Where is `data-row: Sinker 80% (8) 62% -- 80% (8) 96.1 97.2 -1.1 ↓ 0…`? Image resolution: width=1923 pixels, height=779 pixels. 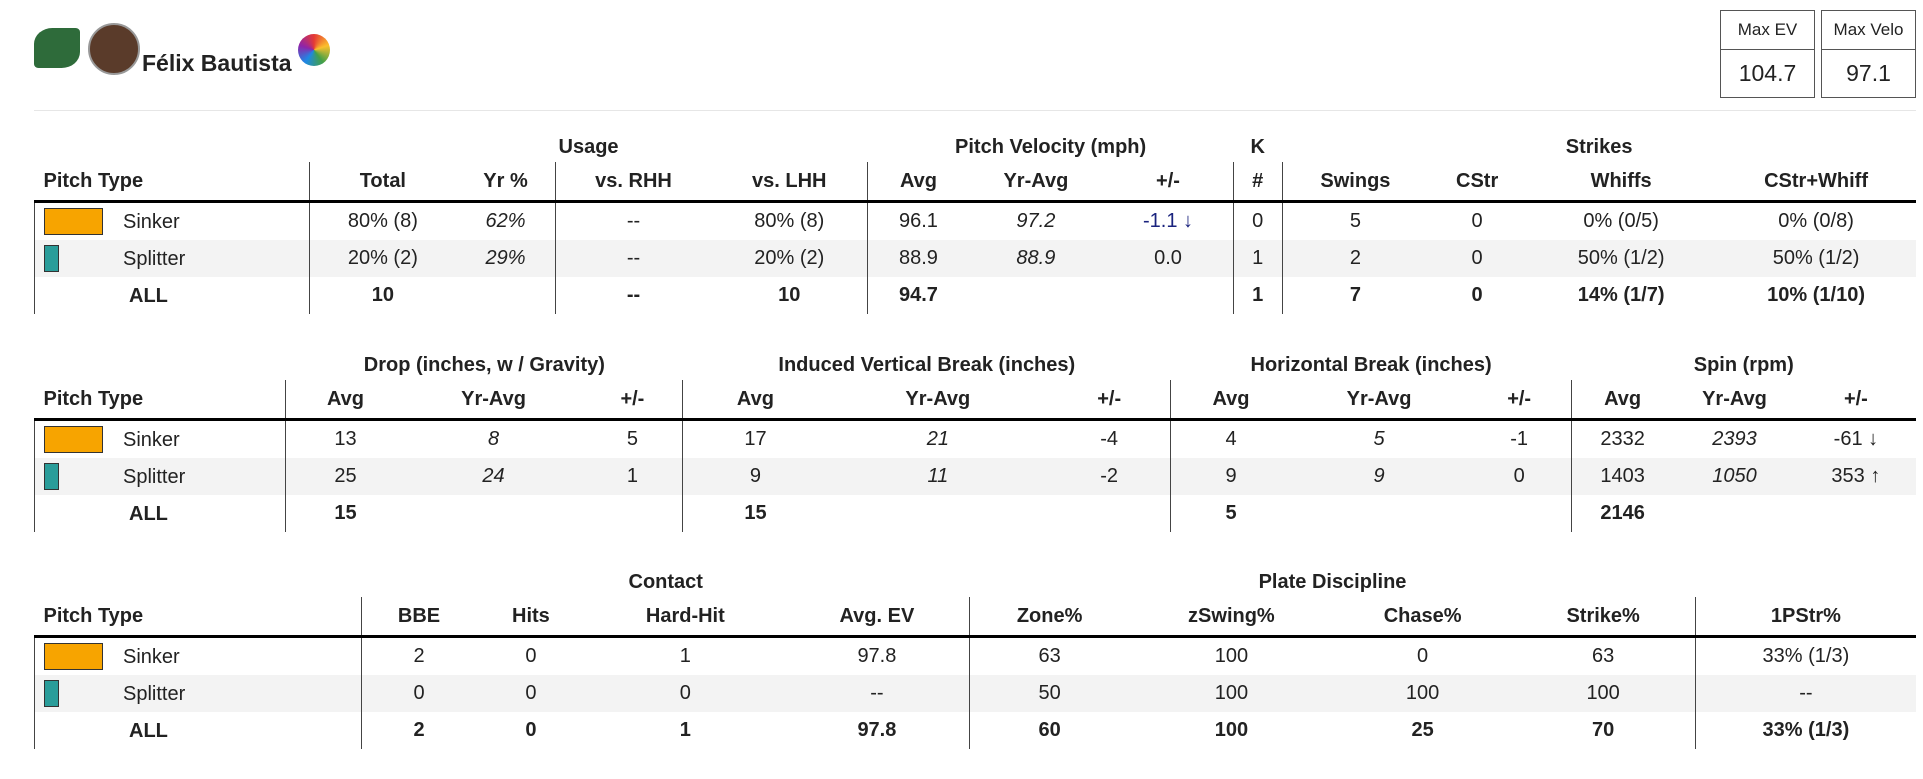 data-row: Sinker 80% (8) 62% -- 80% (8) 96.1 97.2 -1.1 ↓ 0… is located at coordinates (975, 220).